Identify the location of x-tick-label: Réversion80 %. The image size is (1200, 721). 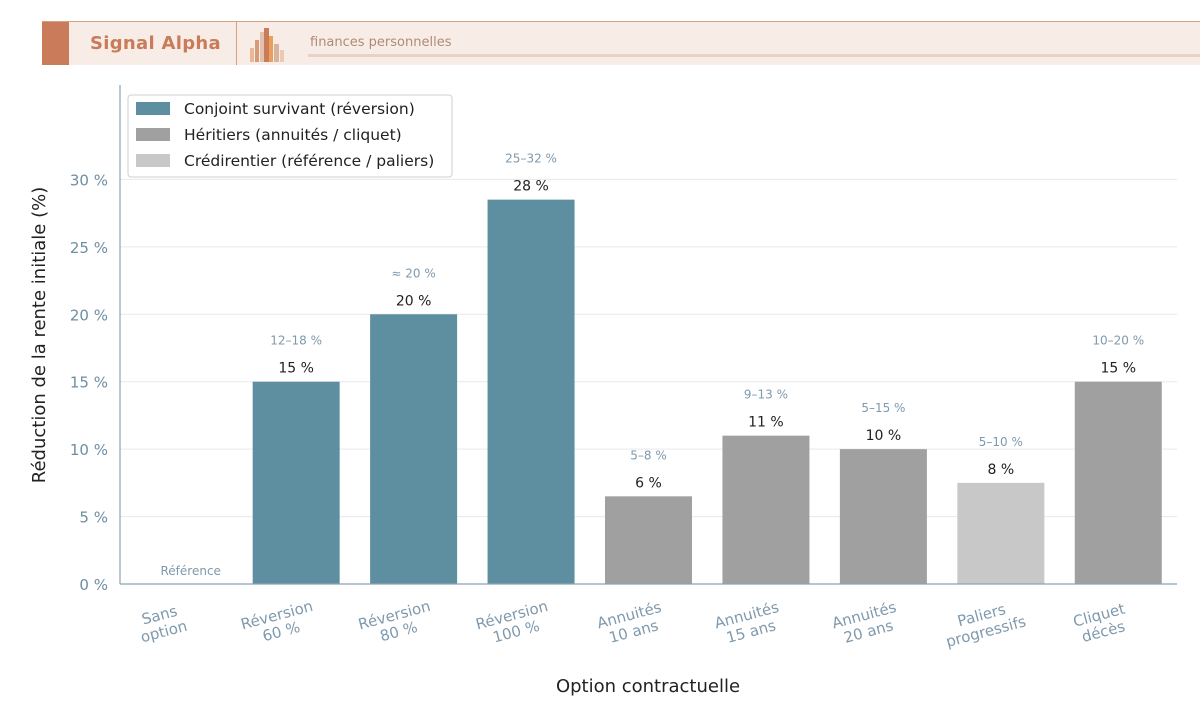
(396, 623).